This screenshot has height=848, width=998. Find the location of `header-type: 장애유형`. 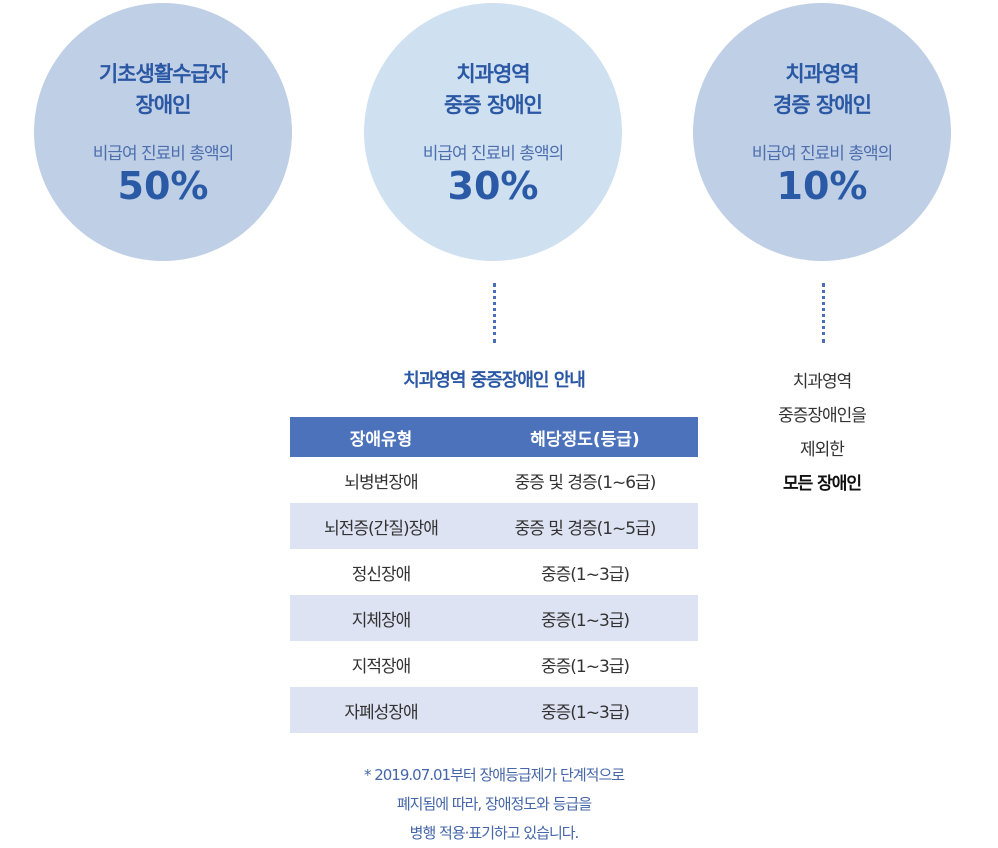

header-type: 장애유형 is located at coordinates (381, 437).